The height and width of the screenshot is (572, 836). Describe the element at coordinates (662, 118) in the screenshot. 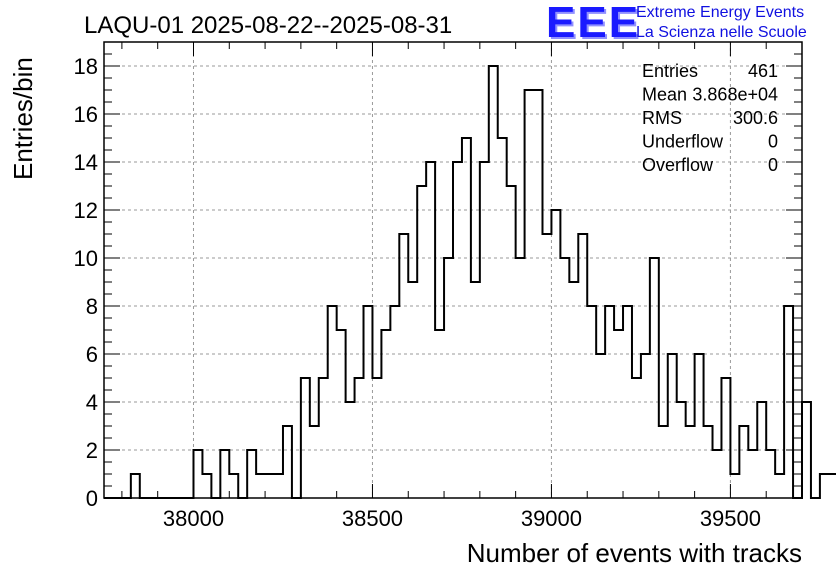

I see `stats-label: RMS` at that location.